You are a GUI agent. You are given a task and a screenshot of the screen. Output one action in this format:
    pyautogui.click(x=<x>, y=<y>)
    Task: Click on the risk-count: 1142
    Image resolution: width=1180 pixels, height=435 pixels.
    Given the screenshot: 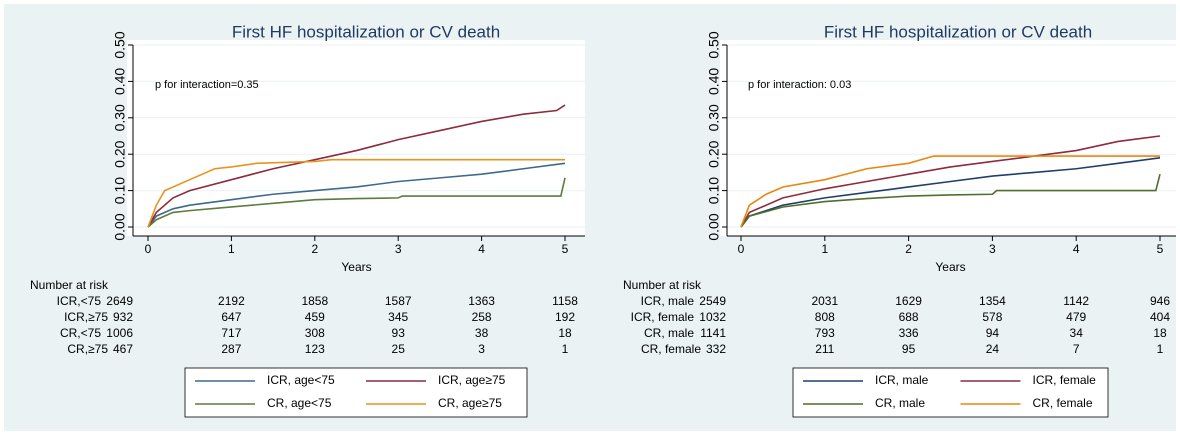 What is the action you would take?
    pyautogui.click(x=1076, y=301)
    